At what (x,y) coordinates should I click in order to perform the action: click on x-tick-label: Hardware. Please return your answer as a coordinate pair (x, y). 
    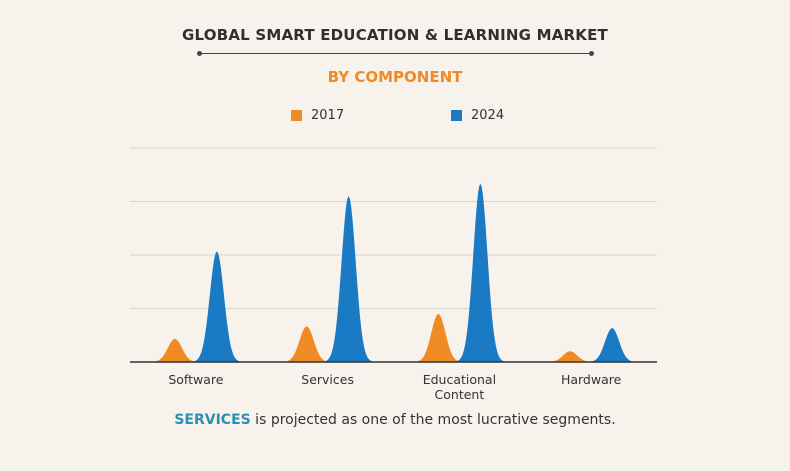
    Looking at the image, I should click on (591, 379).